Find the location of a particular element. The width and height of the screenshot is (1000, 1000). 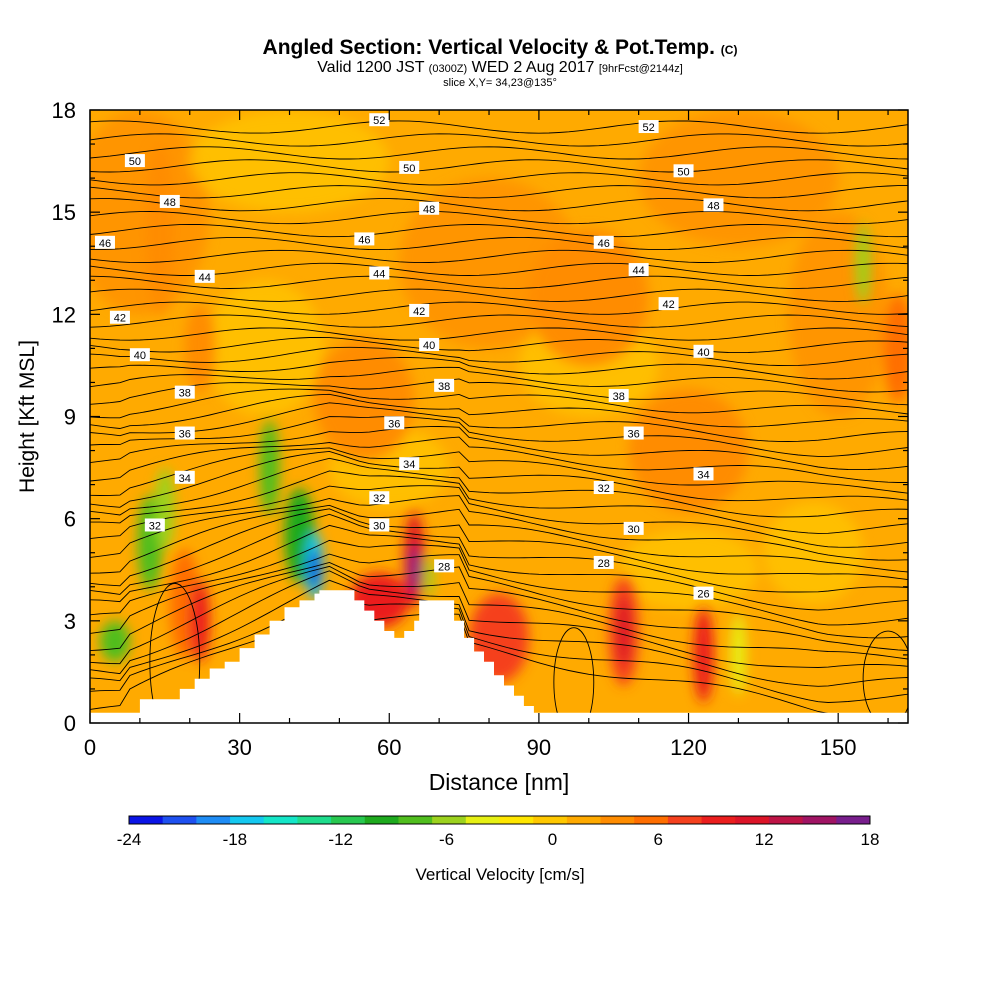

x-tick-label: 150 is located at coordinates (838, 747).